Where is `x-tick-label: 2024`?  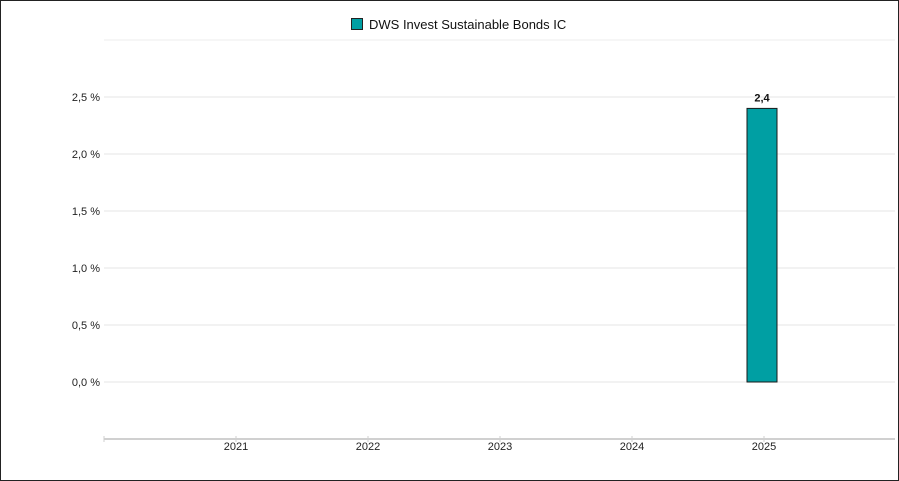
x-tick-label: 2024 is located at coordinates (632, 447).